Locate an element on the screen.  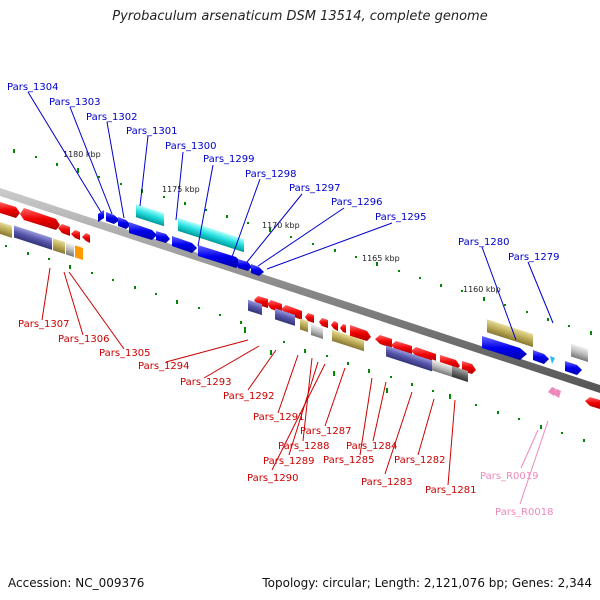
label-pars-1281: Pars_1281 is located at coordinates (450, 490).